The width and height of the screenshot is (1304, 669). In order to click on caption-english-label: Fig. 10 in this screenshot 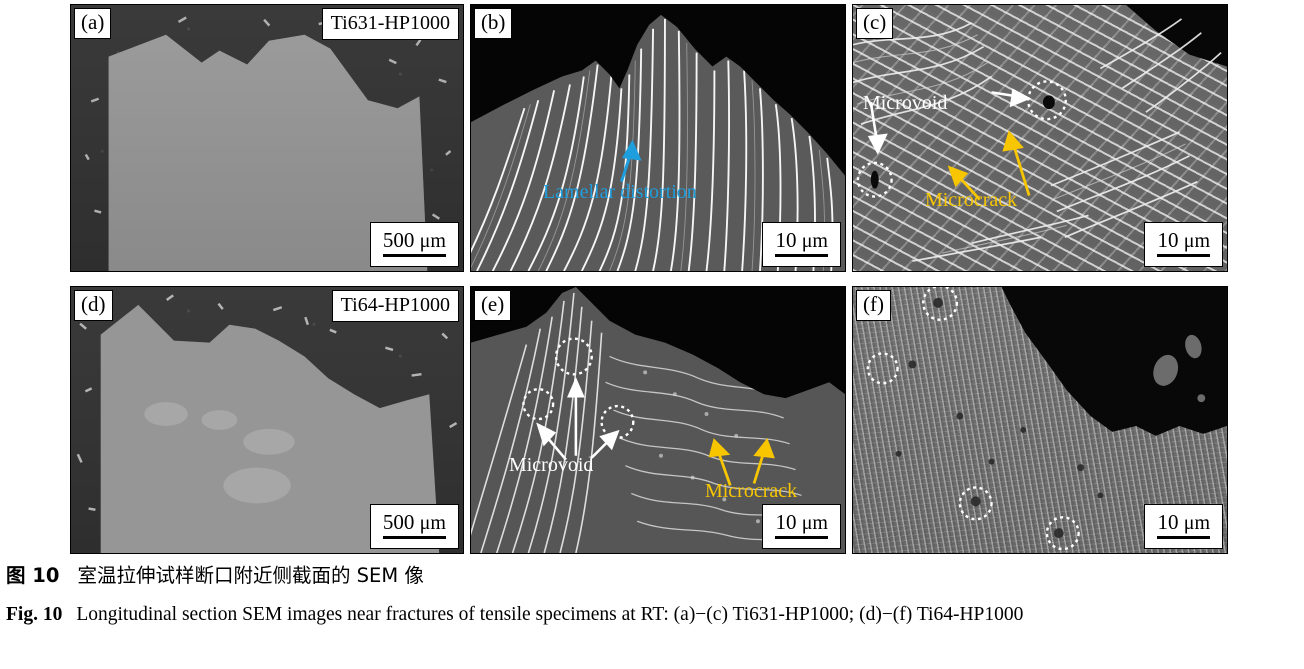, I will do `click(34, 615)`.